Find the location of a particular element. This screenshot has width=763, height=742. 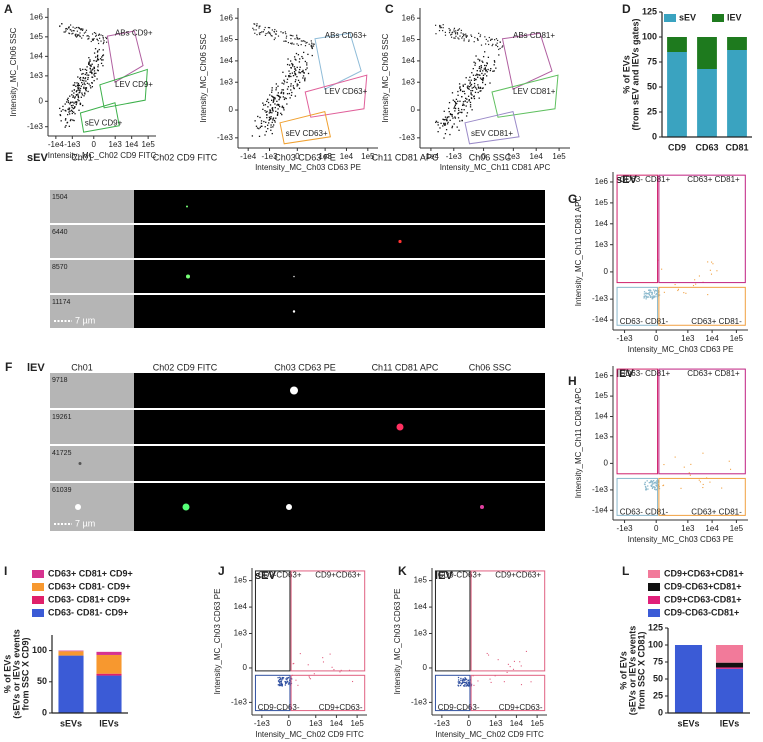

x-tick-label: 1e4 is located at coordinates (537, 156).